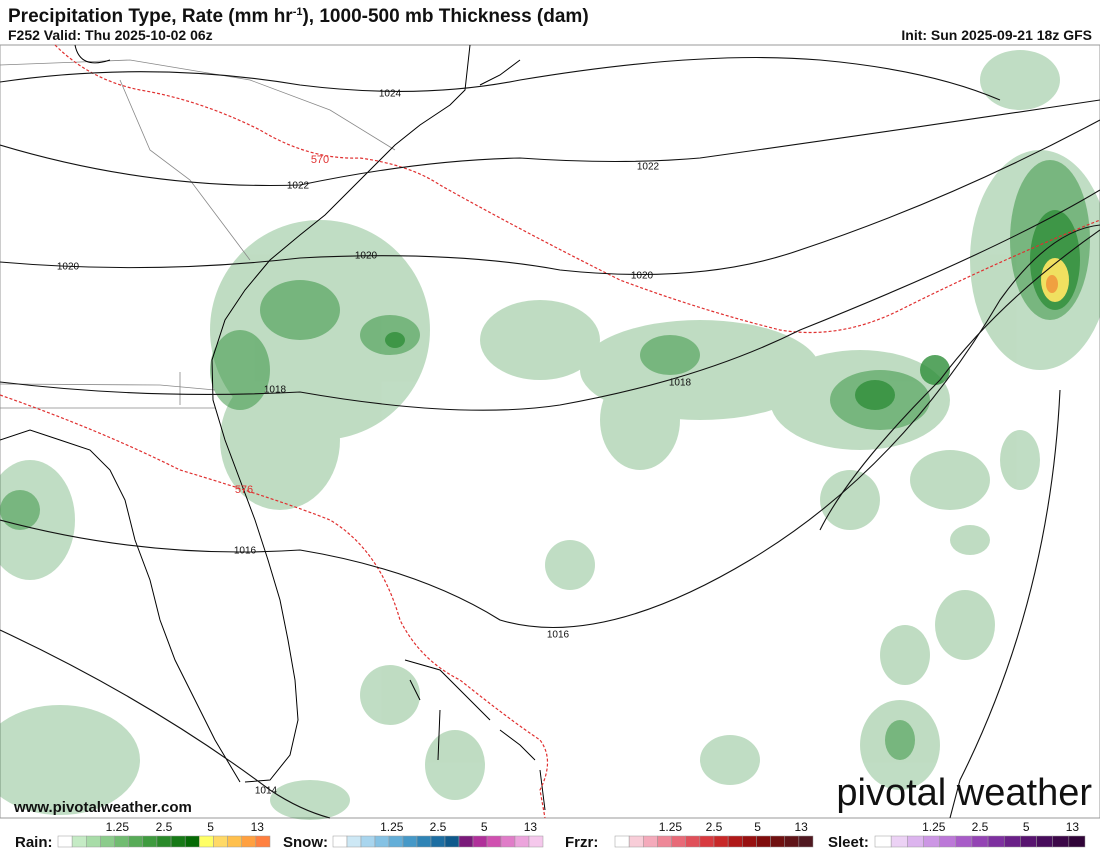 The width and height of the screenshot is (1100, 855). Describe the element at coordinates (244, 490) in the screenshot. I see `thickness-label: 576` at that location.